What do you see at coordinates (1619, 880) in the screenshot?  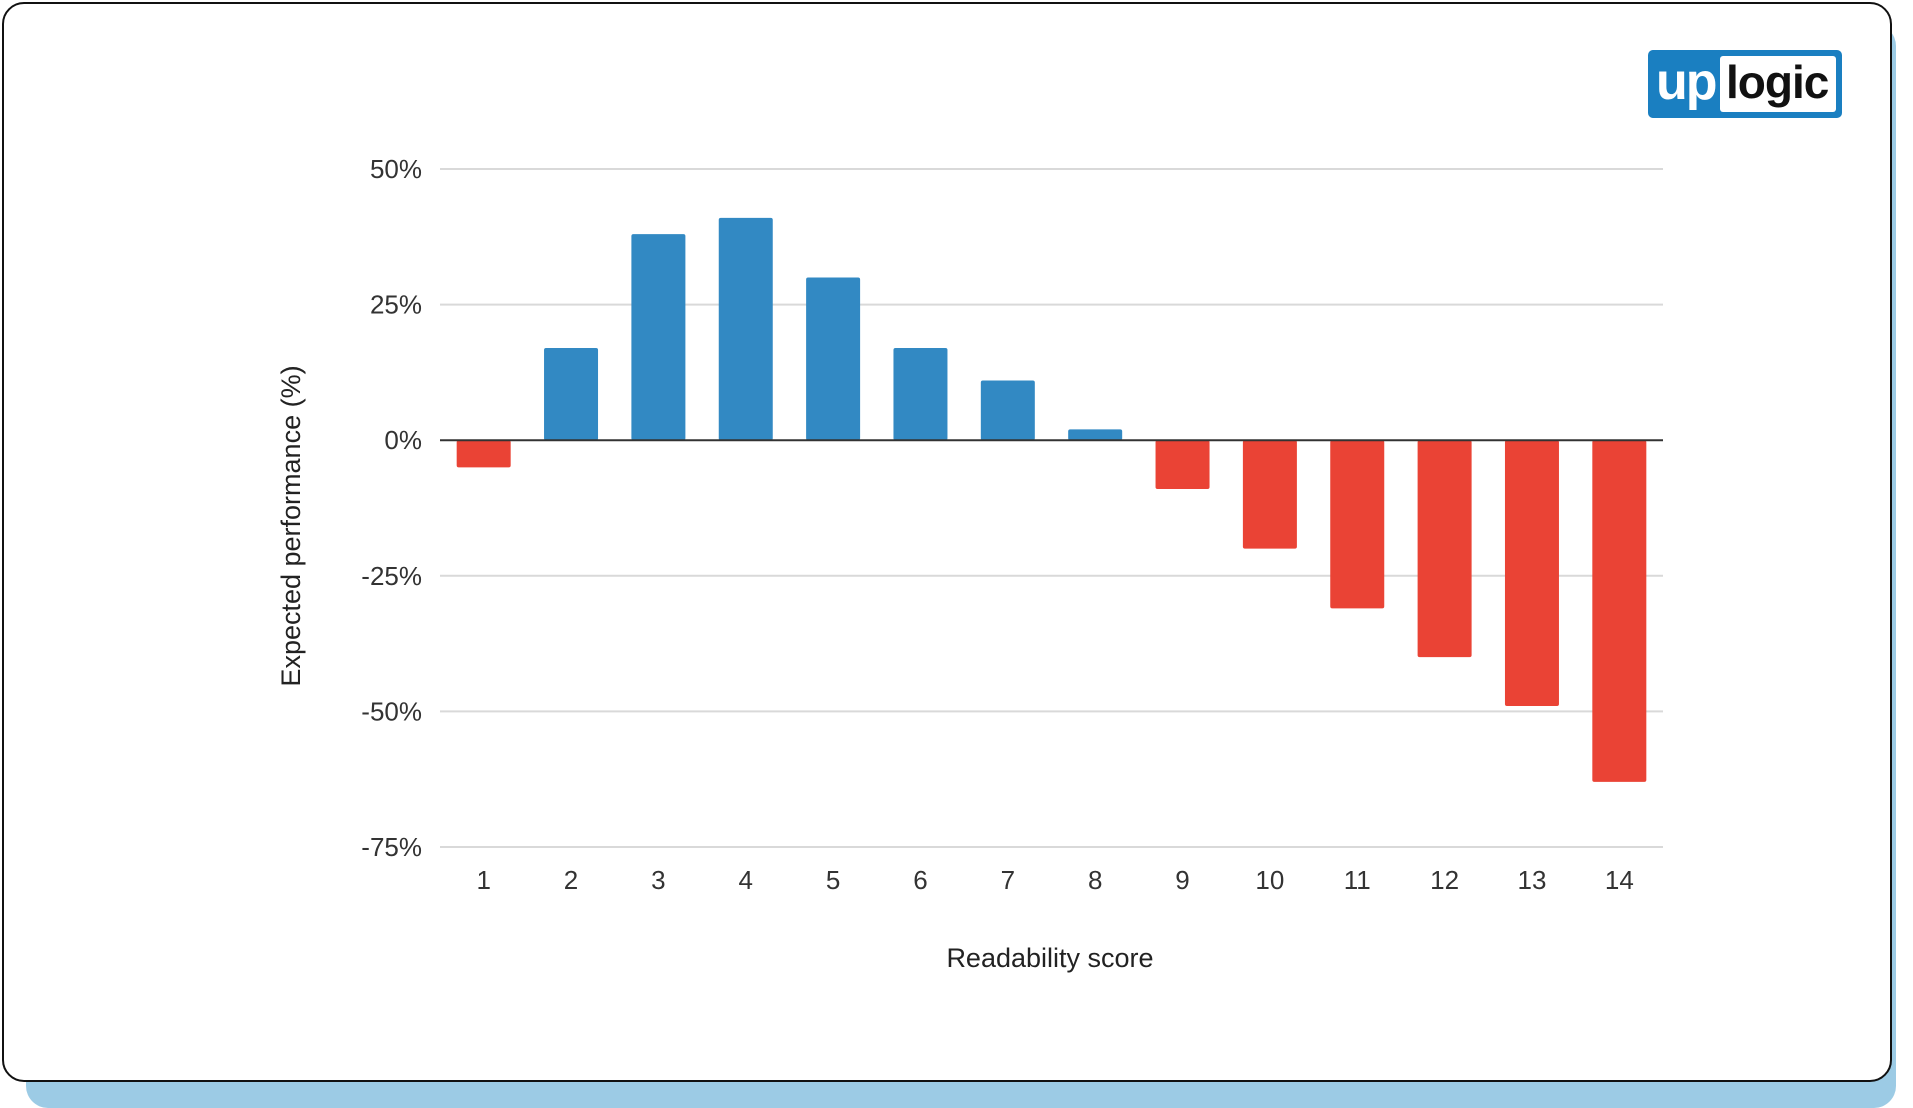 I see `x-tick-label: 14` at bounding box center [1619, 880].